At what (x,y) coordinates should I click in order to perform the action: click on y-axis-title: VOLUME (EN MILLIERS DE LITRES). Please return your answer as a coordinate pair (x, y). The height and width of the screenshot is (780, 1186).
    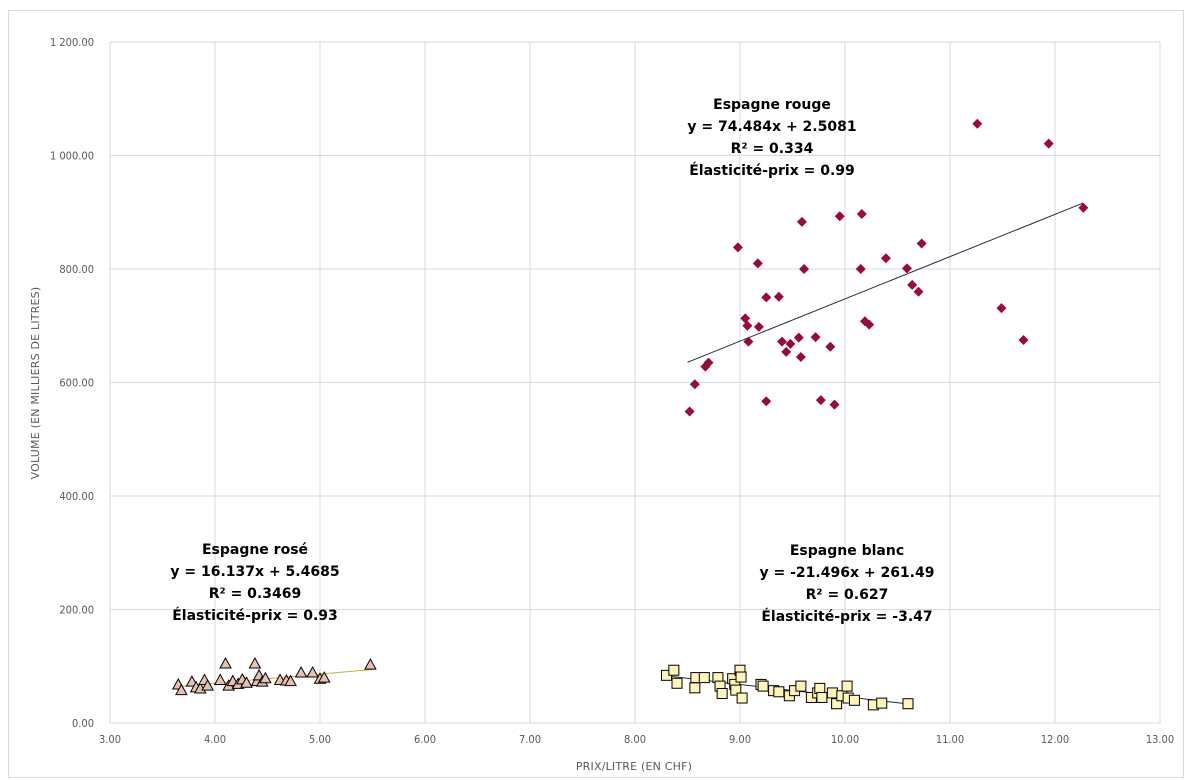
    Looking at the image, I should click on (35, 383).